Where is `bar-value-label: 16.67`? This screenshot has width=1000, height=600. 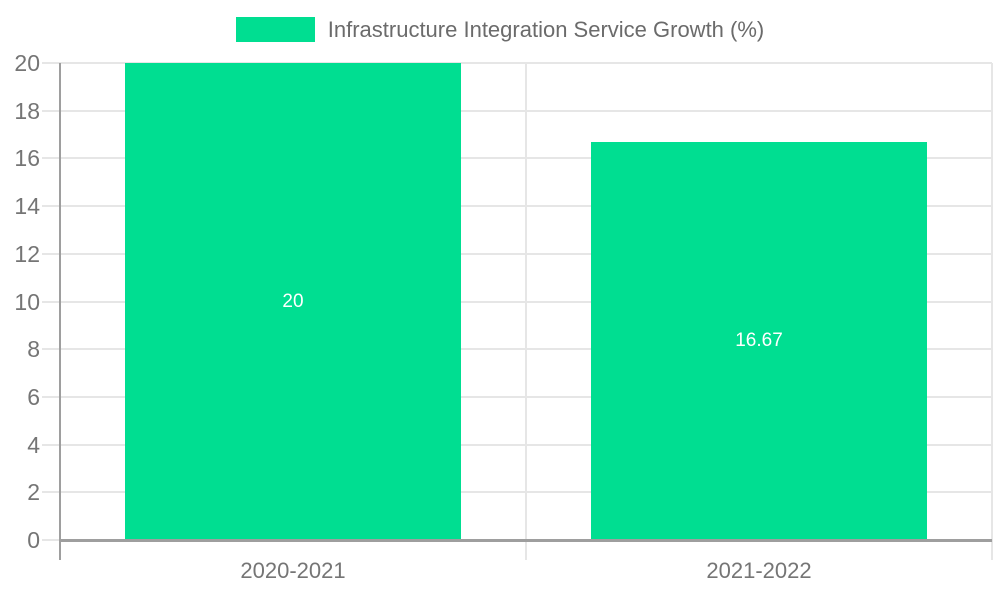 bar-value-label: 16.67 is located at coordinates (759, 341).